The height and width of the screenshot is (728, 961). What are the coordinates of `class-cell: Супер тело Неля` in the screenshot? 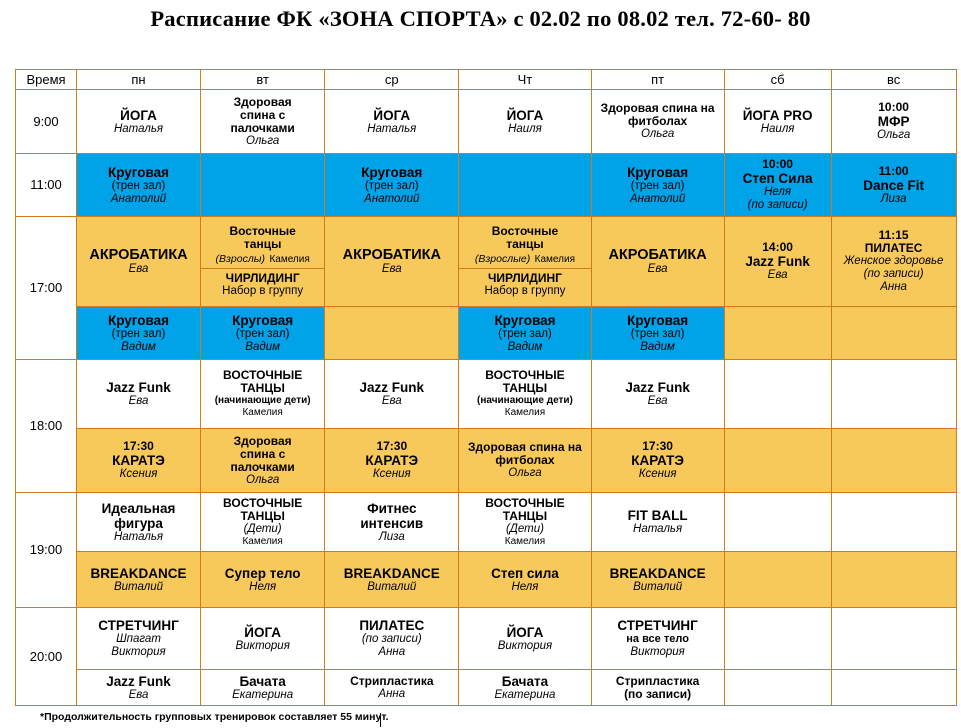 It's located at (262, 579).